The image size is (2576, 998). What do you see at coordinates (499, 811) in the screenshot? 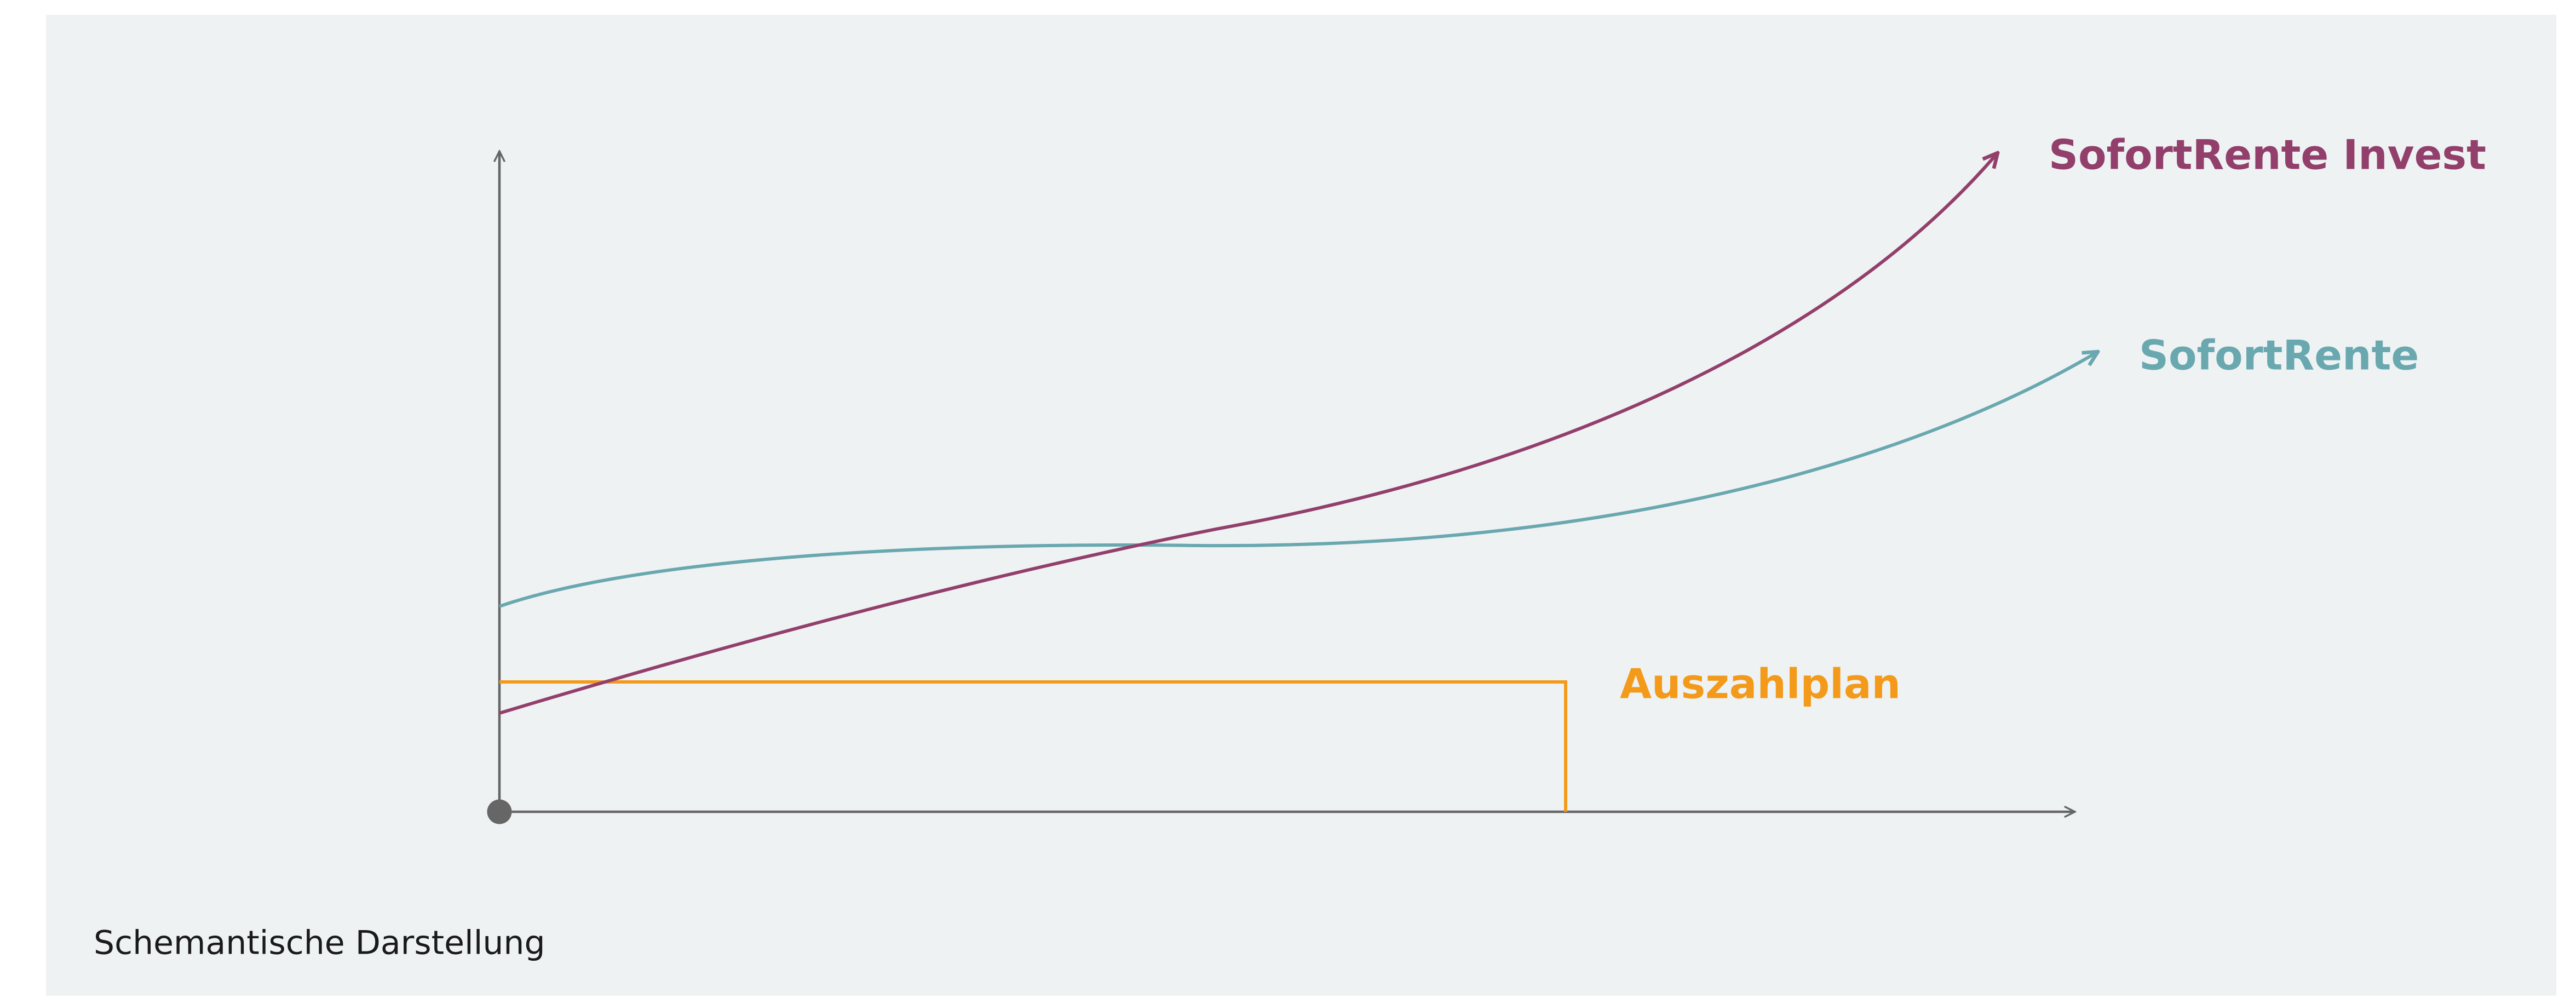
I see `origin-dot` at bounding box center [499, 811].